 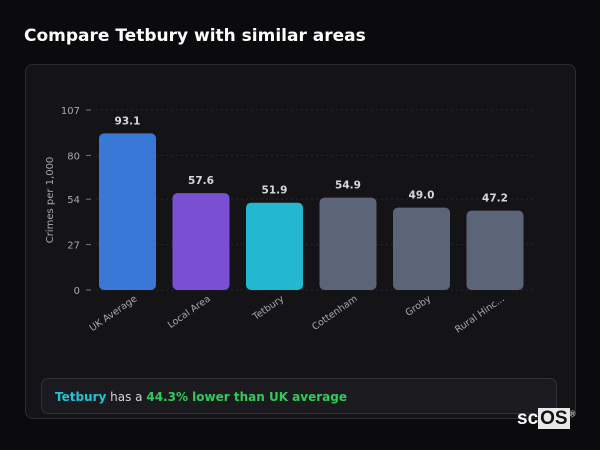 I want to click on x-tick-label: Groby, so click(x=419, y=306).